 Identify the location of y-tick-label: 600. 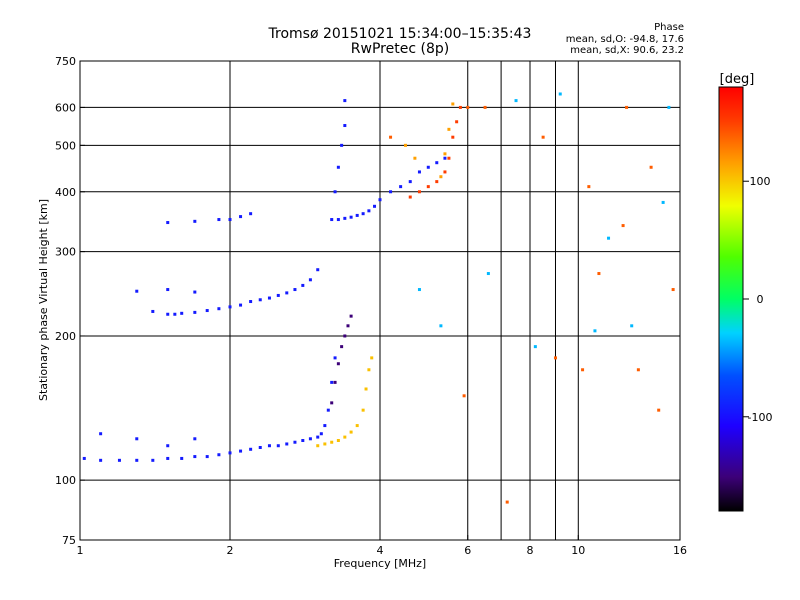
(65, 107).